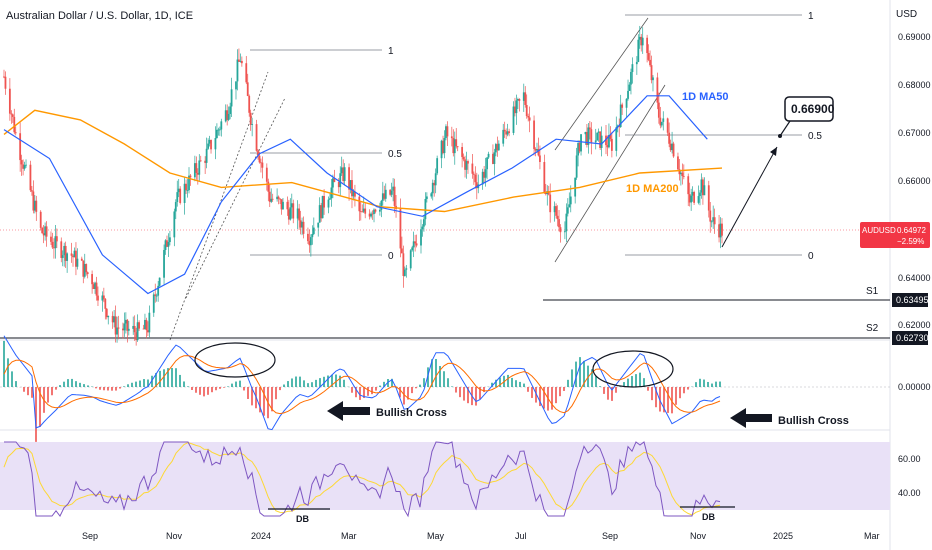  Describe the element at coordinates (809, 109) in the screenshot. I see `target-callout` at that location.